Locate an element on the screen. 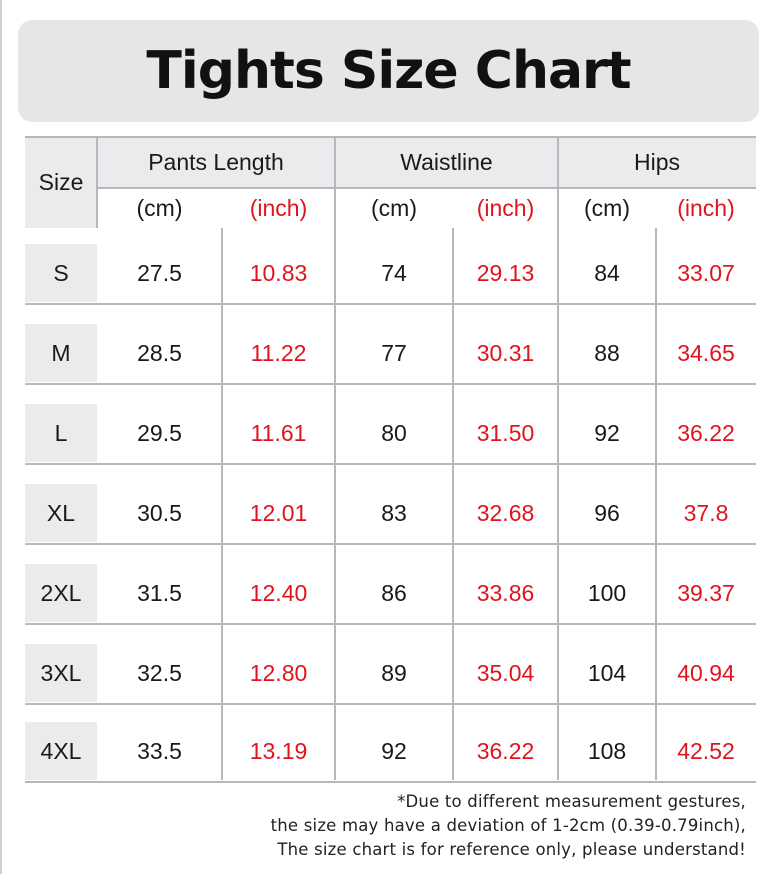  value-cell: 12.80 is located at coordinates (278, 672).